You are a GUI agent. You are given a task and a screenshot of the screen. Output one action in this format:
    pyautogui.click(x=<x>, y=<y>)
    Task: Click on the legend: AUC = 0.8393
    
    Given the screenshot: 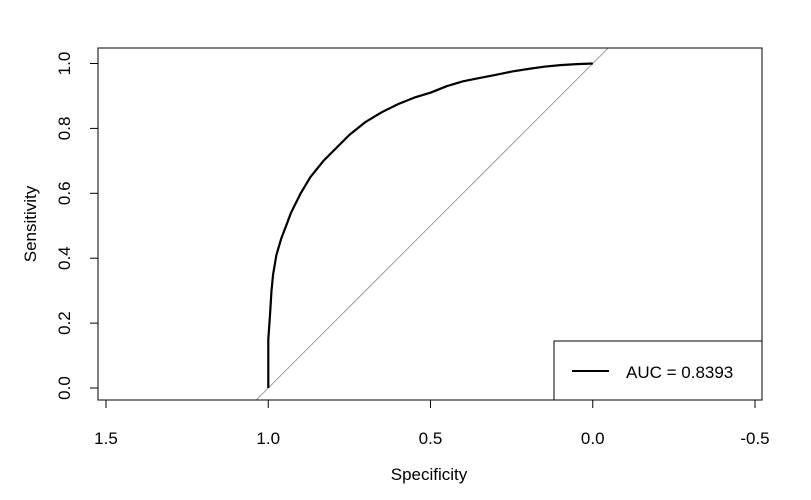 What is the action you would take?
    pyautogui.click(x=658, y=370)
    